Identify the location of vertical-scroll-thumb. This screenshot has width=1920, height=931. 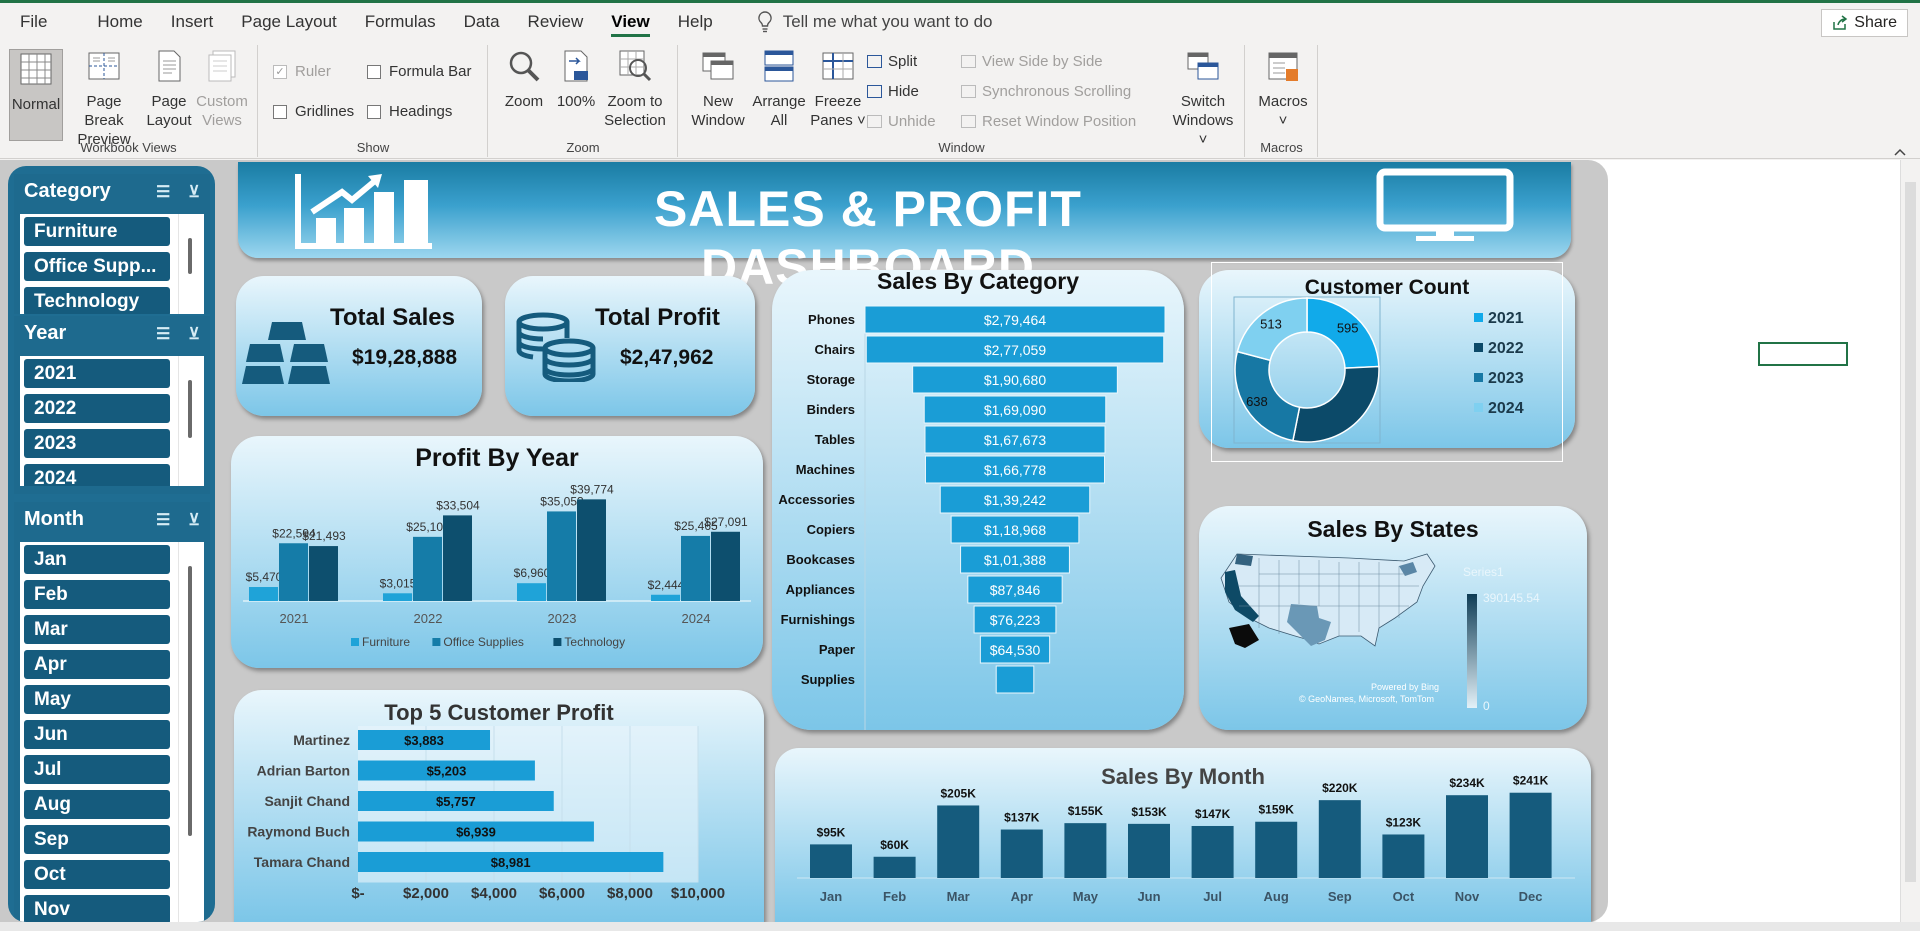
(1910, 532).